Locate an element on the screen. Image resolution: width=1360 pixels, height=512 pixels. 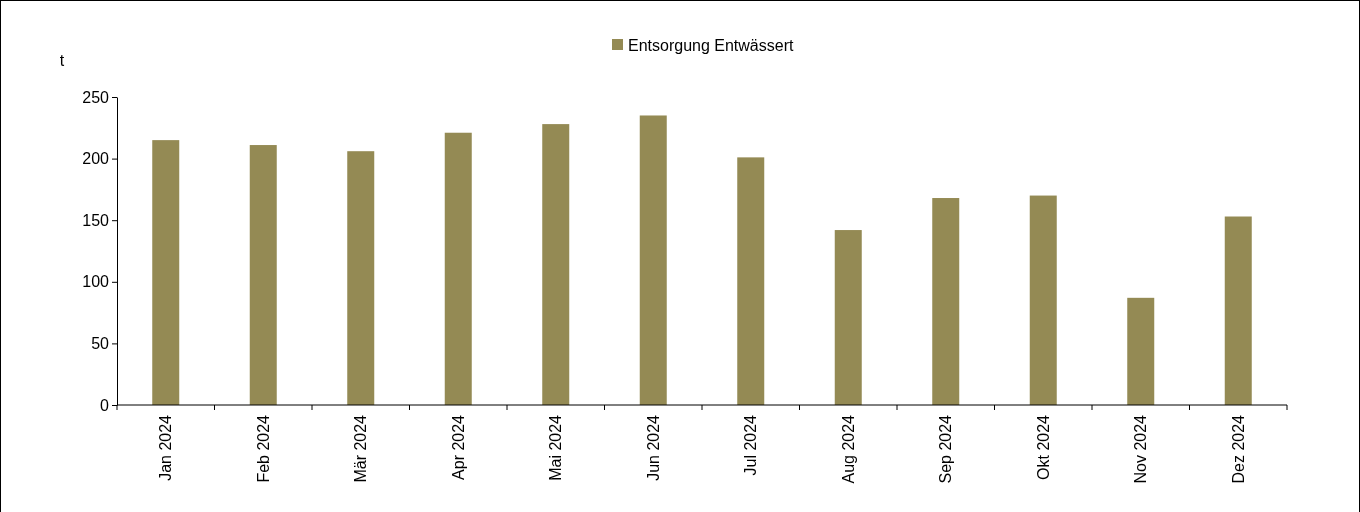
x-tick-label: Jul 2024 is located at coordinates (751, 445).